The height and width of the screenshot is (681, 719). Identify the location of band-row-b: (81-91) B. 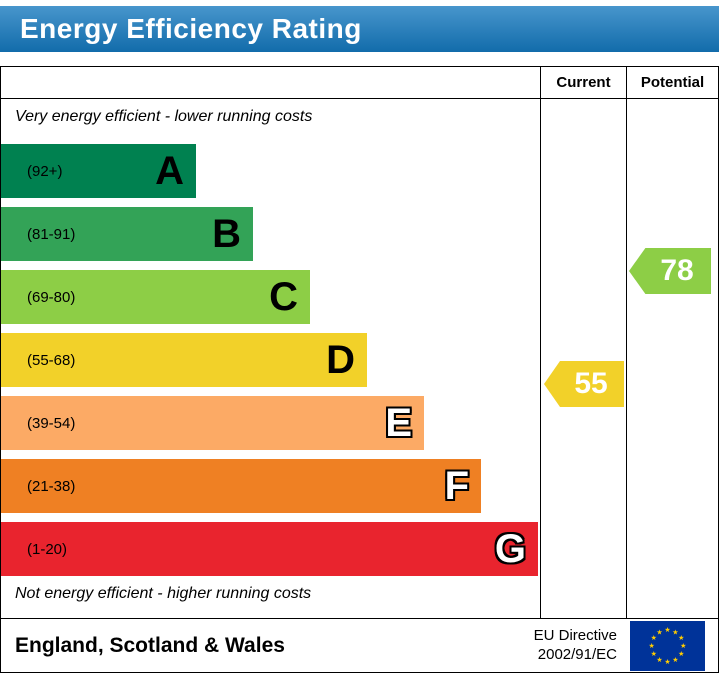
(127, 234).